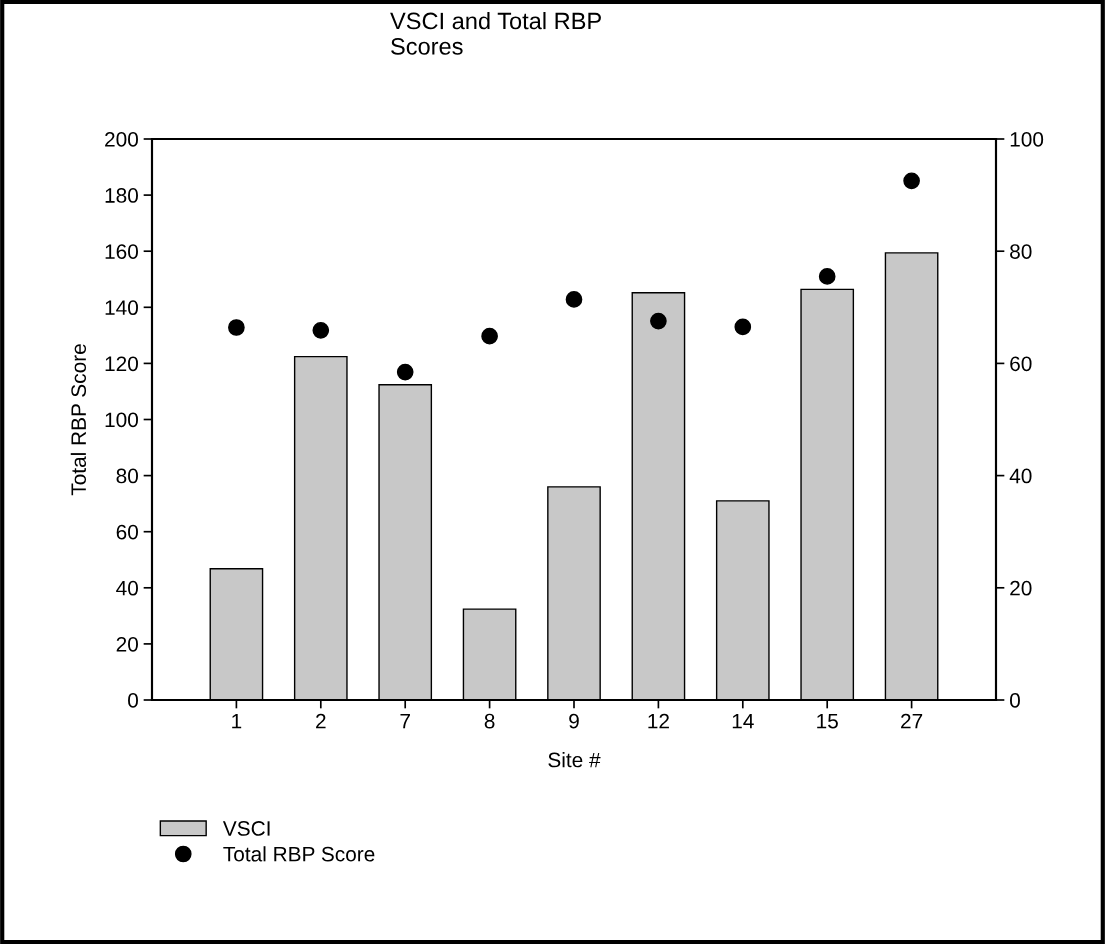  Describe the element at coordinates (246, 828) in the screenshot. I see `legend-label: VSCI` at that location.